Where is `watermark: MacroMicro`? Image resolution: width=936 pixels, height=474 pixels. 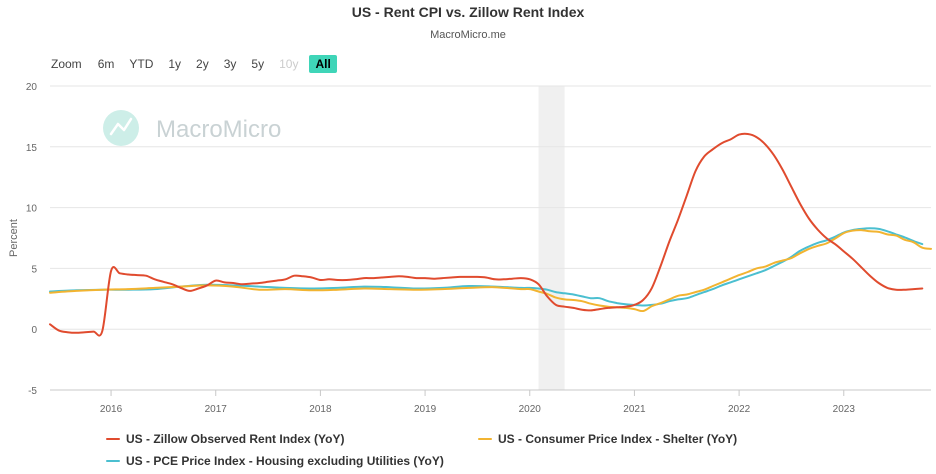 watermark: MacroMicro is located at coordinates (192, 128).